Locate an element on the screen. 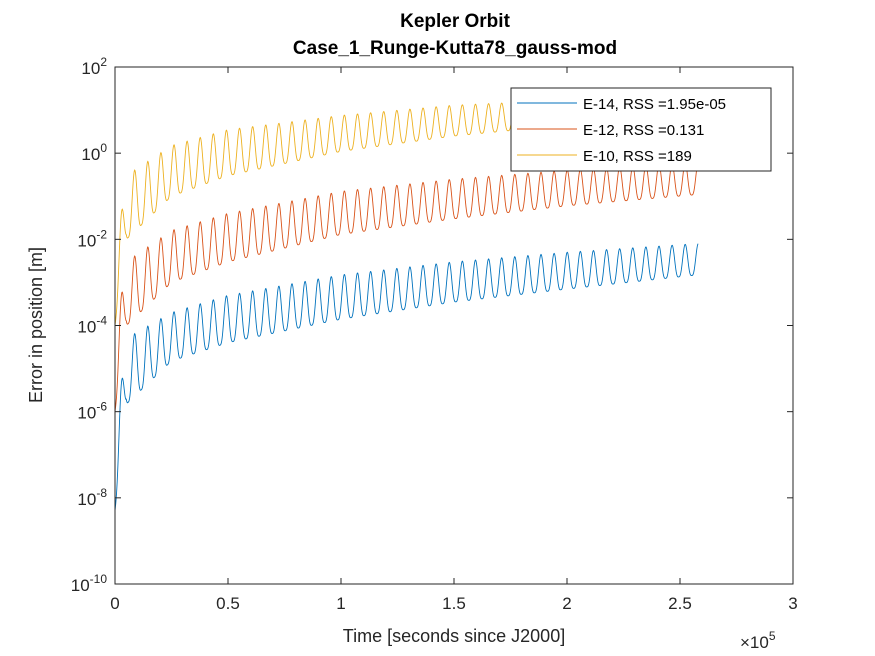 The image size is (875, 656). x-axis-label: Time [seconds since J2000] is located at coordinates (454, 636).